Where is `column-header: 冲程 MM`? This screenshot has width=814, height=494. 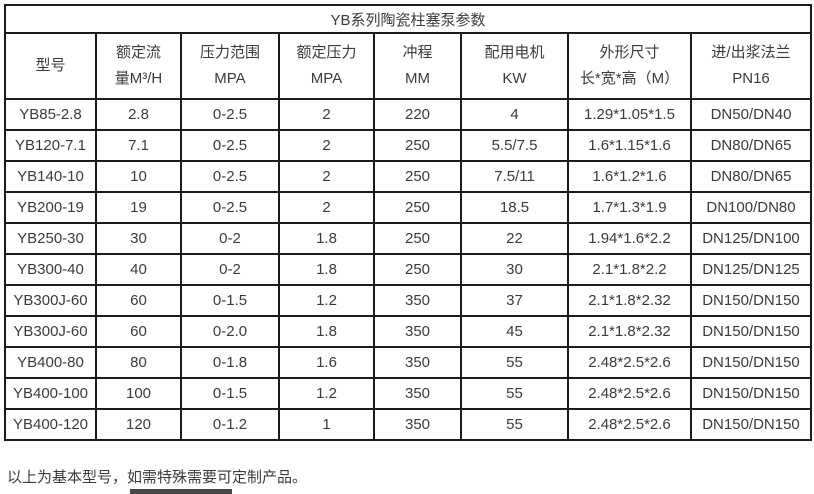 column-header: 冲程 MM is located at coordinates (417, 66).